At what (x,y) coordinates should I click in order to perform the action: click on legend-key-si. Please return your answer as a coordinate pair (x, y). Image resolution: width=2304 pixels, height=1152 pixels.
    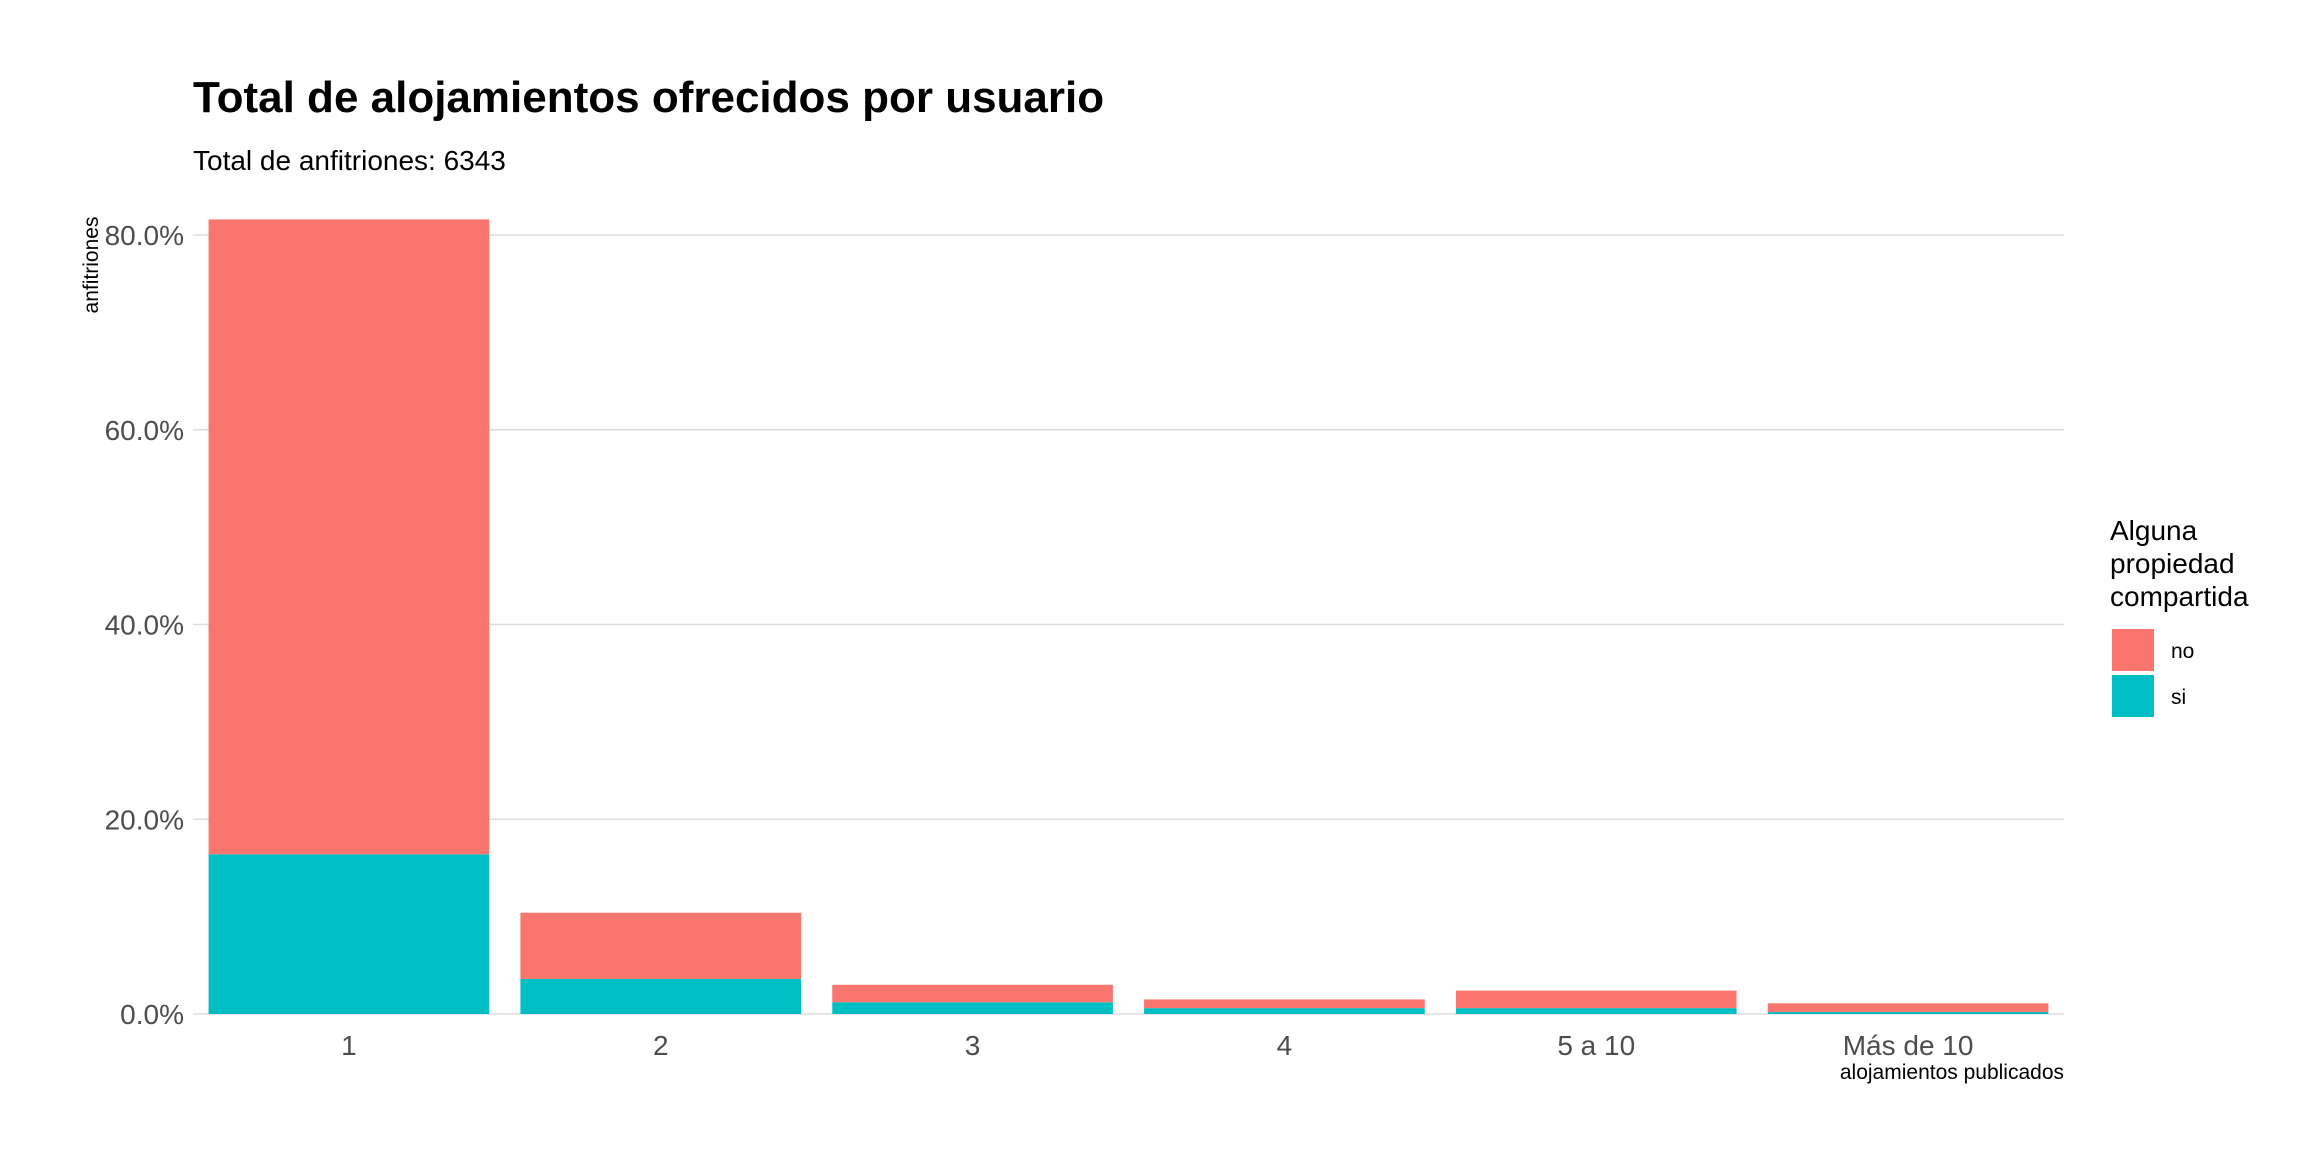
    Looking at the image, I should click on (2133, 696).